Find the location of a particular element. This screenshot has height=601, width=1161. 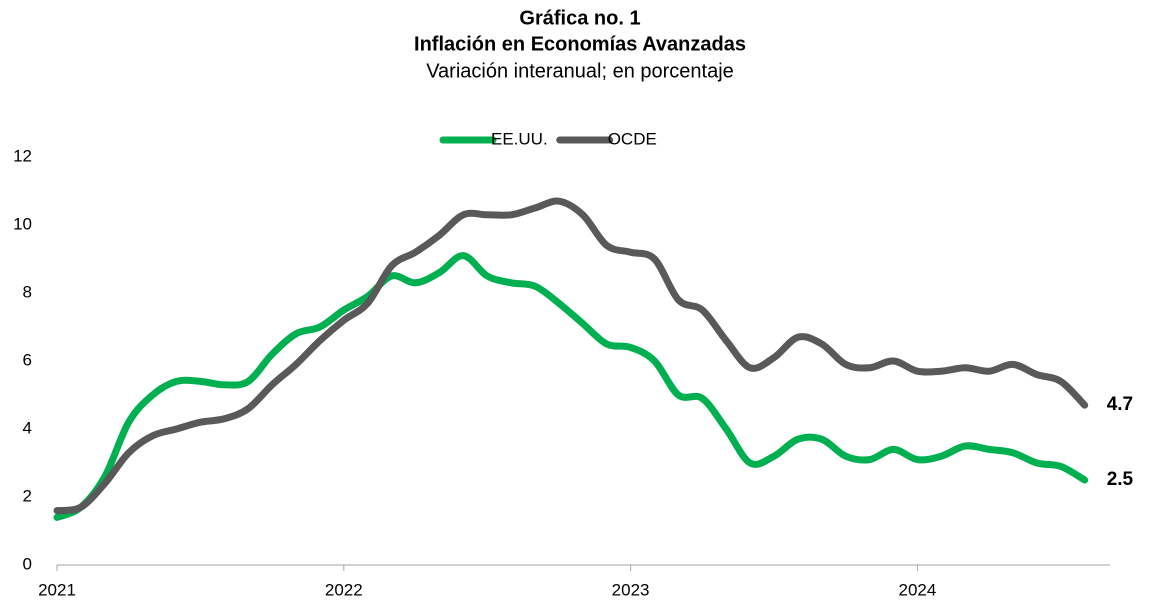

y-tick-label: 2 is located at coordinates (27, 495).